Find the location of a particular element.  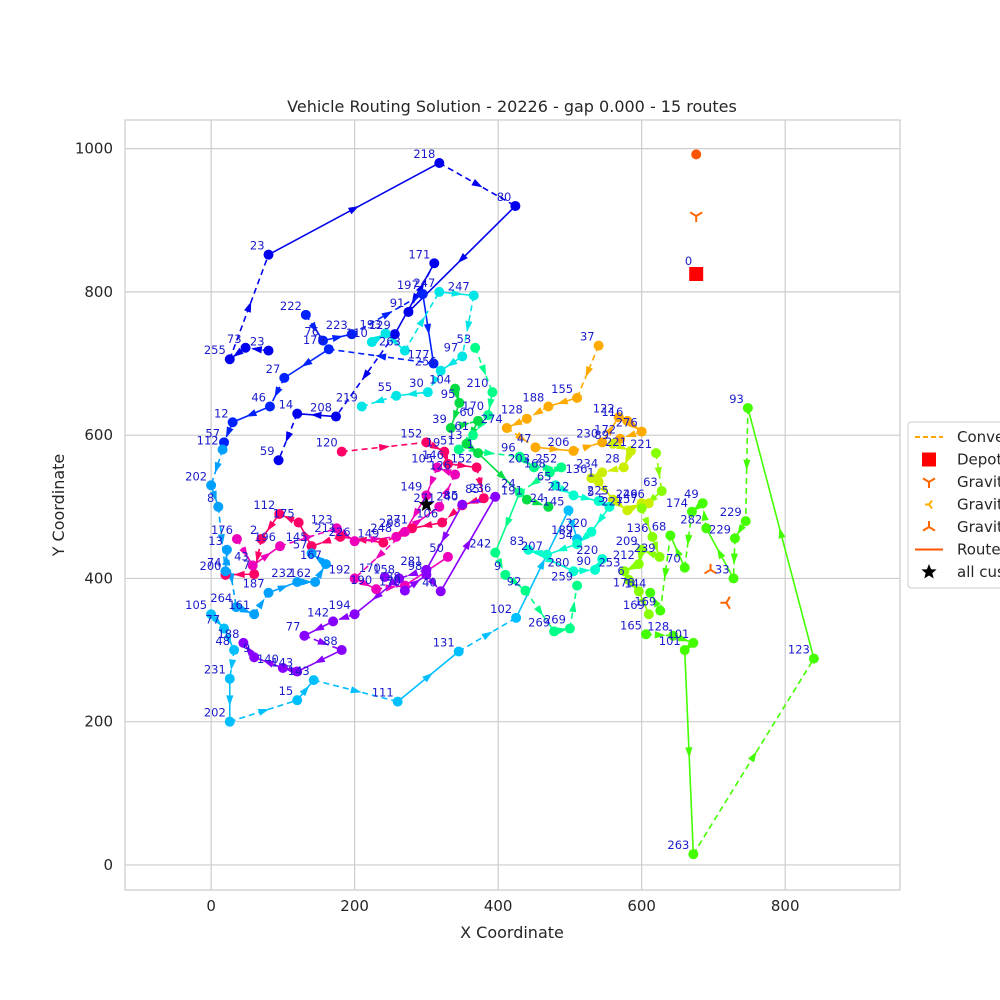

customer-node-label: 126 is located at coordinates (440, 466).